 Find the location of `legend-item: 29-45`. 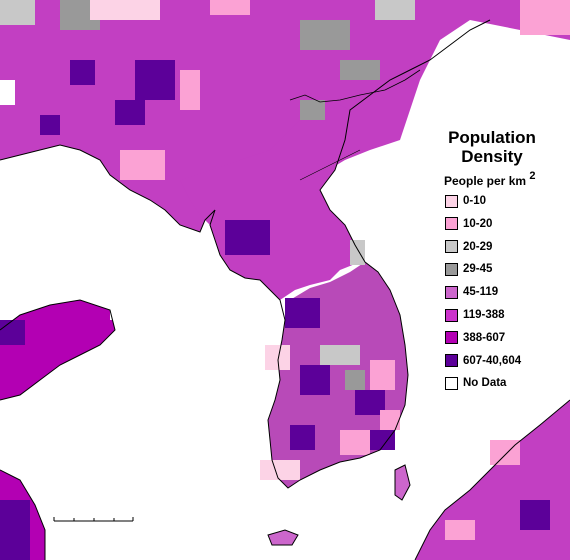

legend-item: 29-45 is located at coordinates (468, 269).